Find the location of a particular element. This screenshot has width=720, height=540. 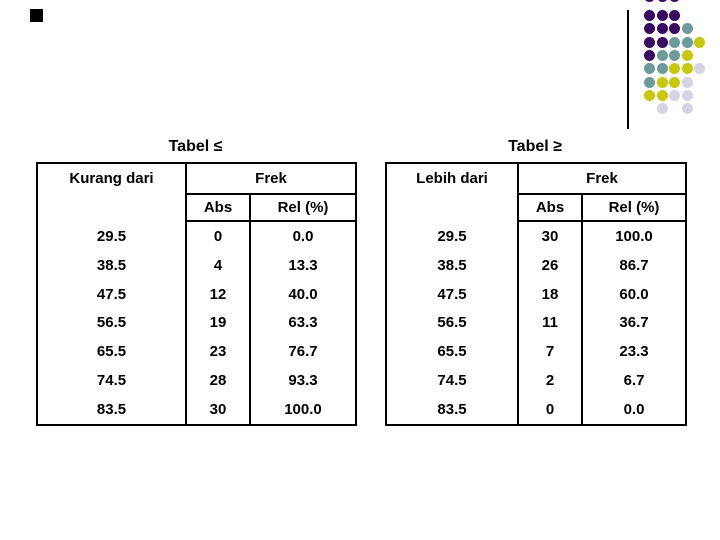

table-row: 56.5 11 36.7 is located at coordinates (536, 323).